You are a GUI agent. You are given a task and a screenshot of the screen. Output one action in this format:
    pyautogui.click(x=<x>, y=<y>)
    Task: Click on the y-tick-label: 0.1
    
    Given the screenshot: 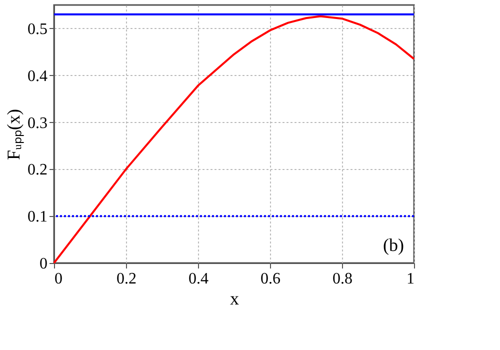 What is the action you would take?
    pyautogui.click(x=38, y=217)
    